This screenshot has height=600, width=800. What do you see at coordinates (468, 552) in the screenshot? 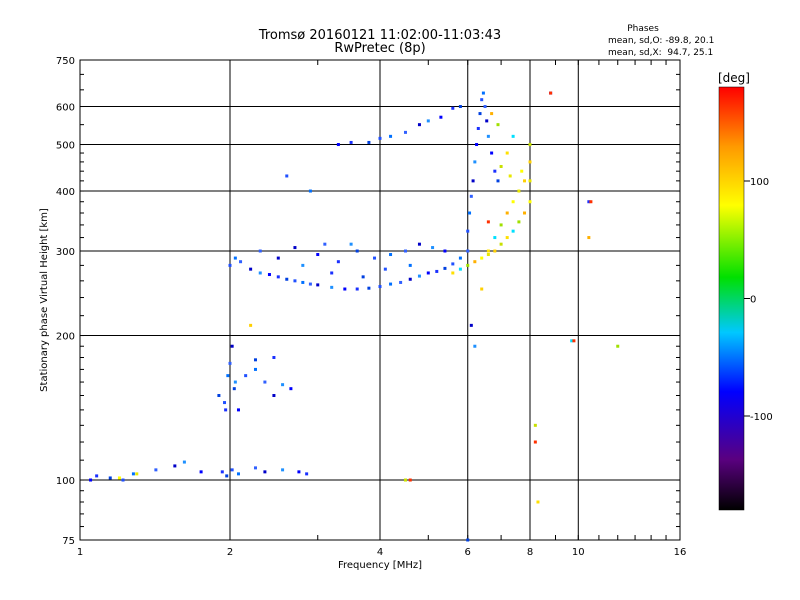
I see `x-tick-label: 6` at bounding box center [468, 552].